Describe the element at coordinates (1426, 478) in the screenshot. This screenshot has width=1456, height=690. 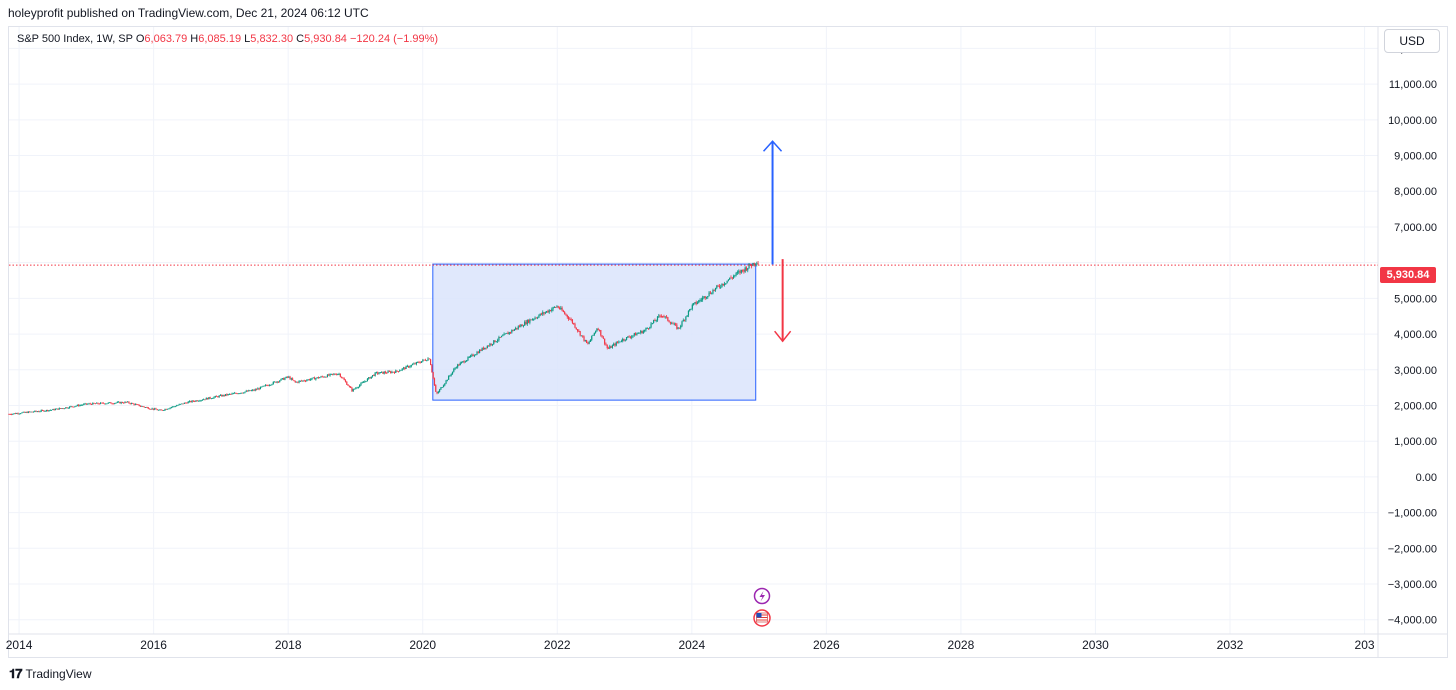
I see `y-tick-label: 0.00` at that location.